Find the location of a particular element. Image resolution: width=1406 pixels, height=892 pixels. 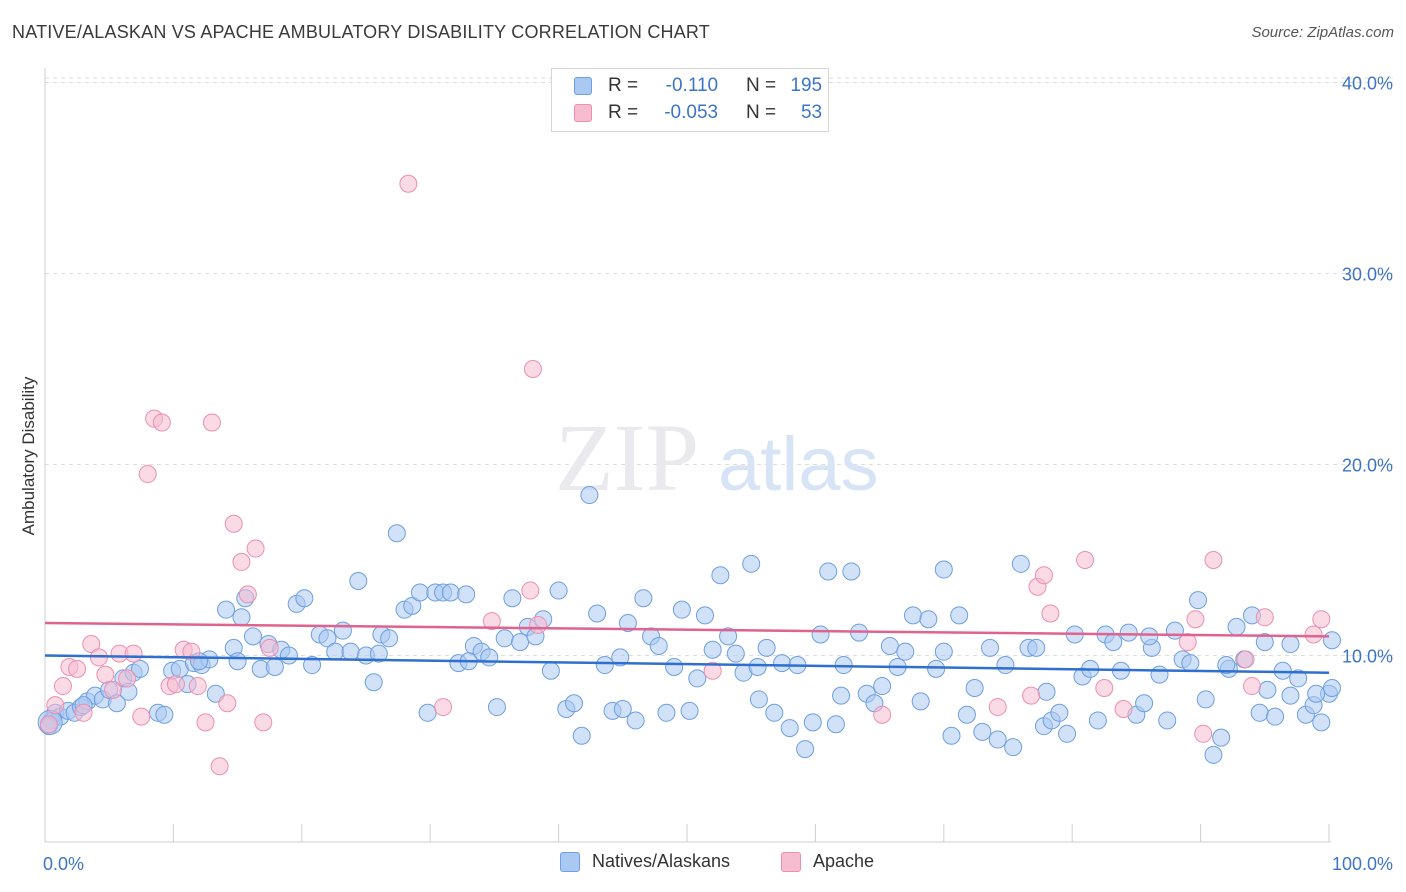

bottom-swatch-pink is located at coordinates (791, 861).